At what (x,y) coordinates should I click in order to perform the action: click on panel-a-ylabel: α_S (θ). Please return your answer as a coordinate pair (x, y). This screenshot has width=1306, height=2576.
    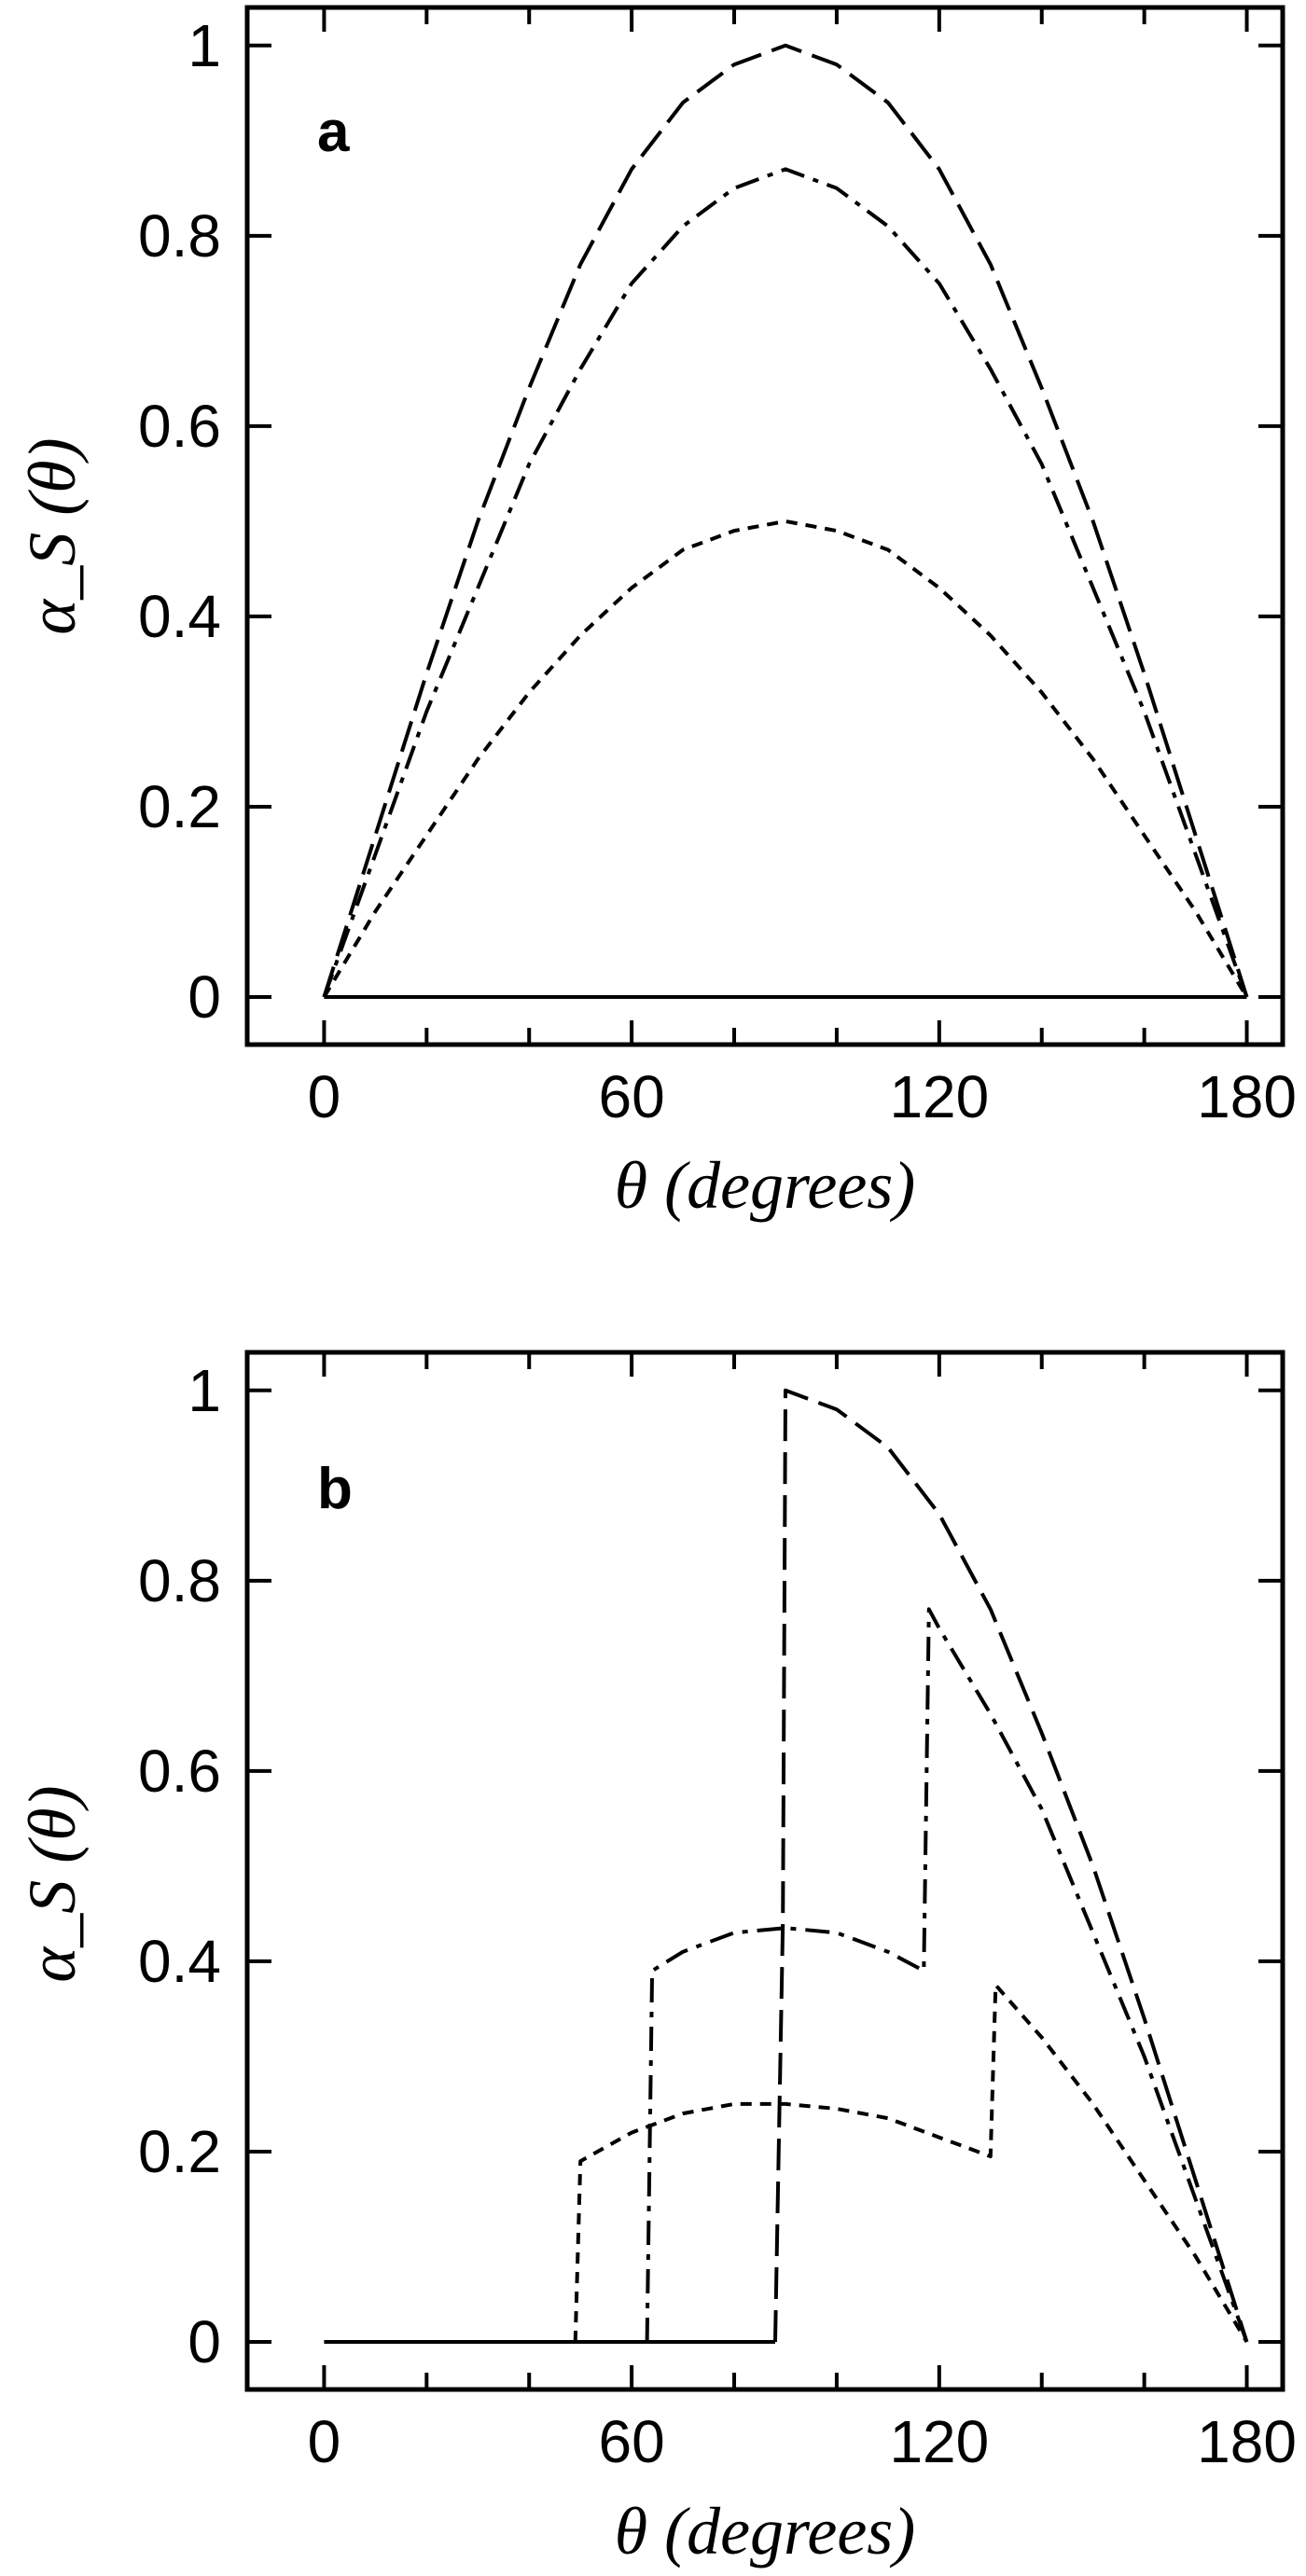
    Looking at the image, I should click on (52, 535).